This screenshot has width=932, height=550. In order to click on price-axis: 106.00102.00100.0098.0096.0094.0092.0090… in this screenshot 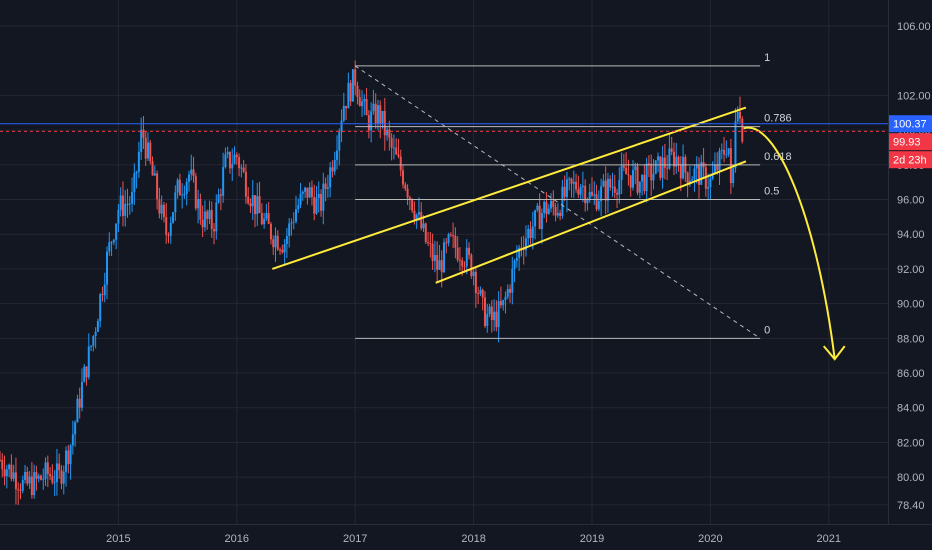, I will do `click(914, 266)`.